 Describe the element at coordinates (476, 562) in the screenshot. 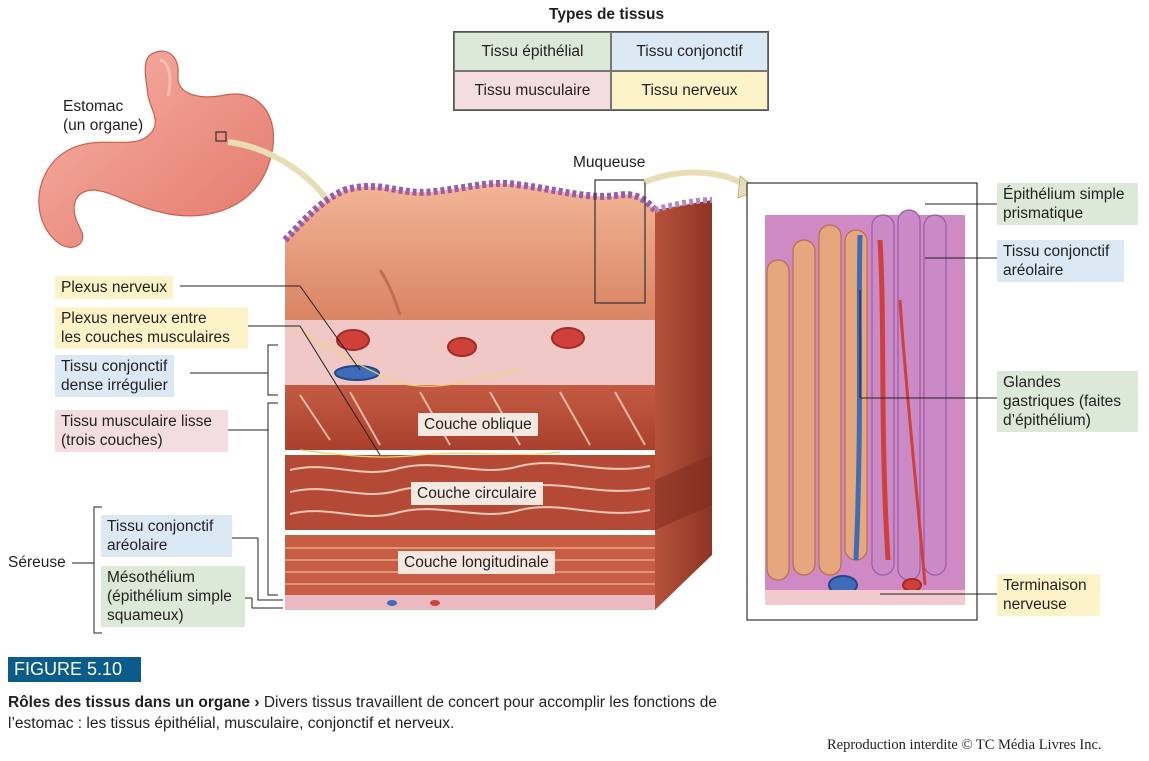

I see `label-couche-longitudinale: Couche longitudinale` at that location.